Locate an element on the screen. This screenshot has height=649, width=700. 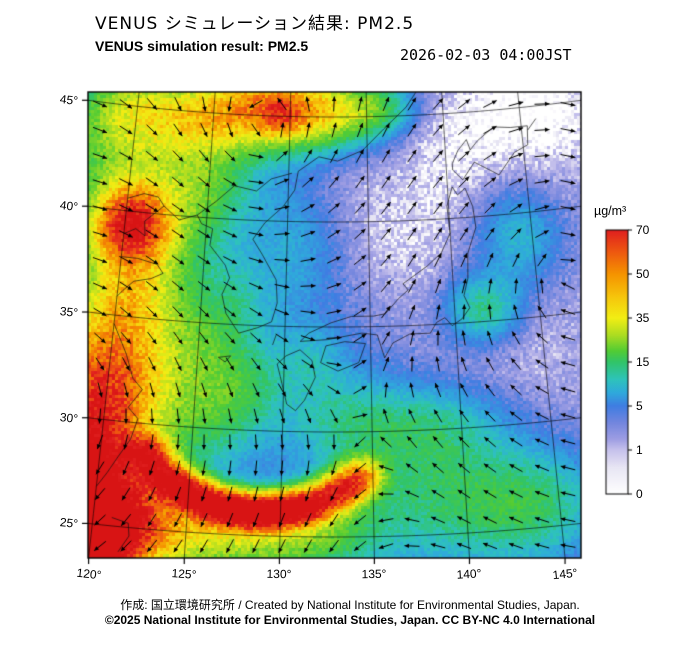
colorbar-tick-label: 5 is located at coordinates (639, 406).